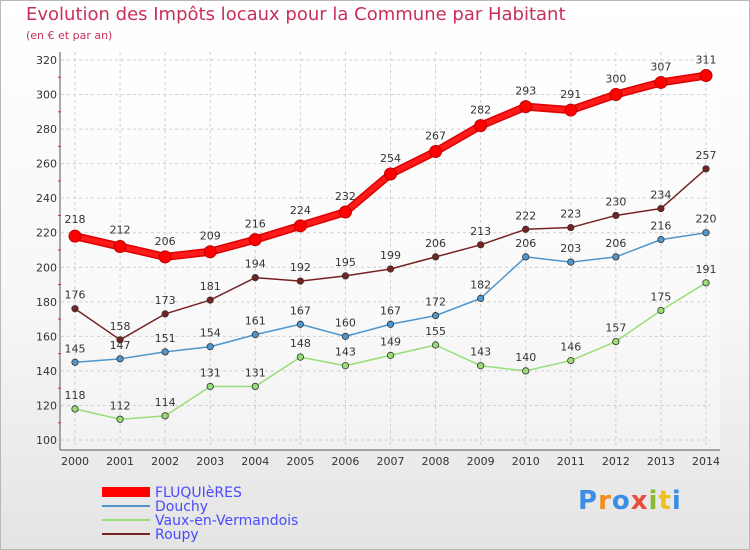  I want to click on data-label: 131, so click(210, 372).